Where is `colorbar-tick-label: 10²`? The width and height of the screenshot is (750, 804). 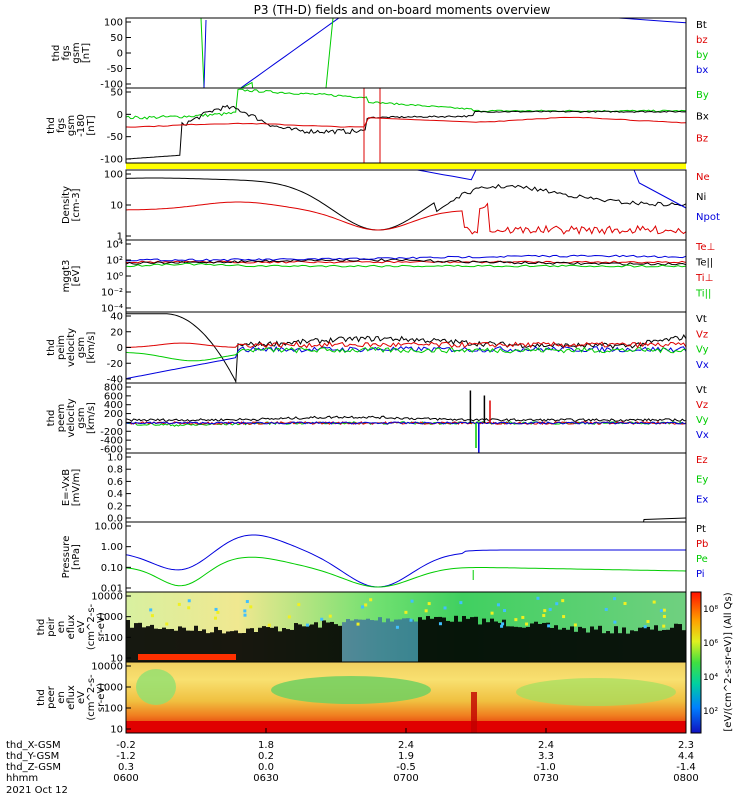
colorbar-tick-label: 10² is located at coordinates (710, 712).